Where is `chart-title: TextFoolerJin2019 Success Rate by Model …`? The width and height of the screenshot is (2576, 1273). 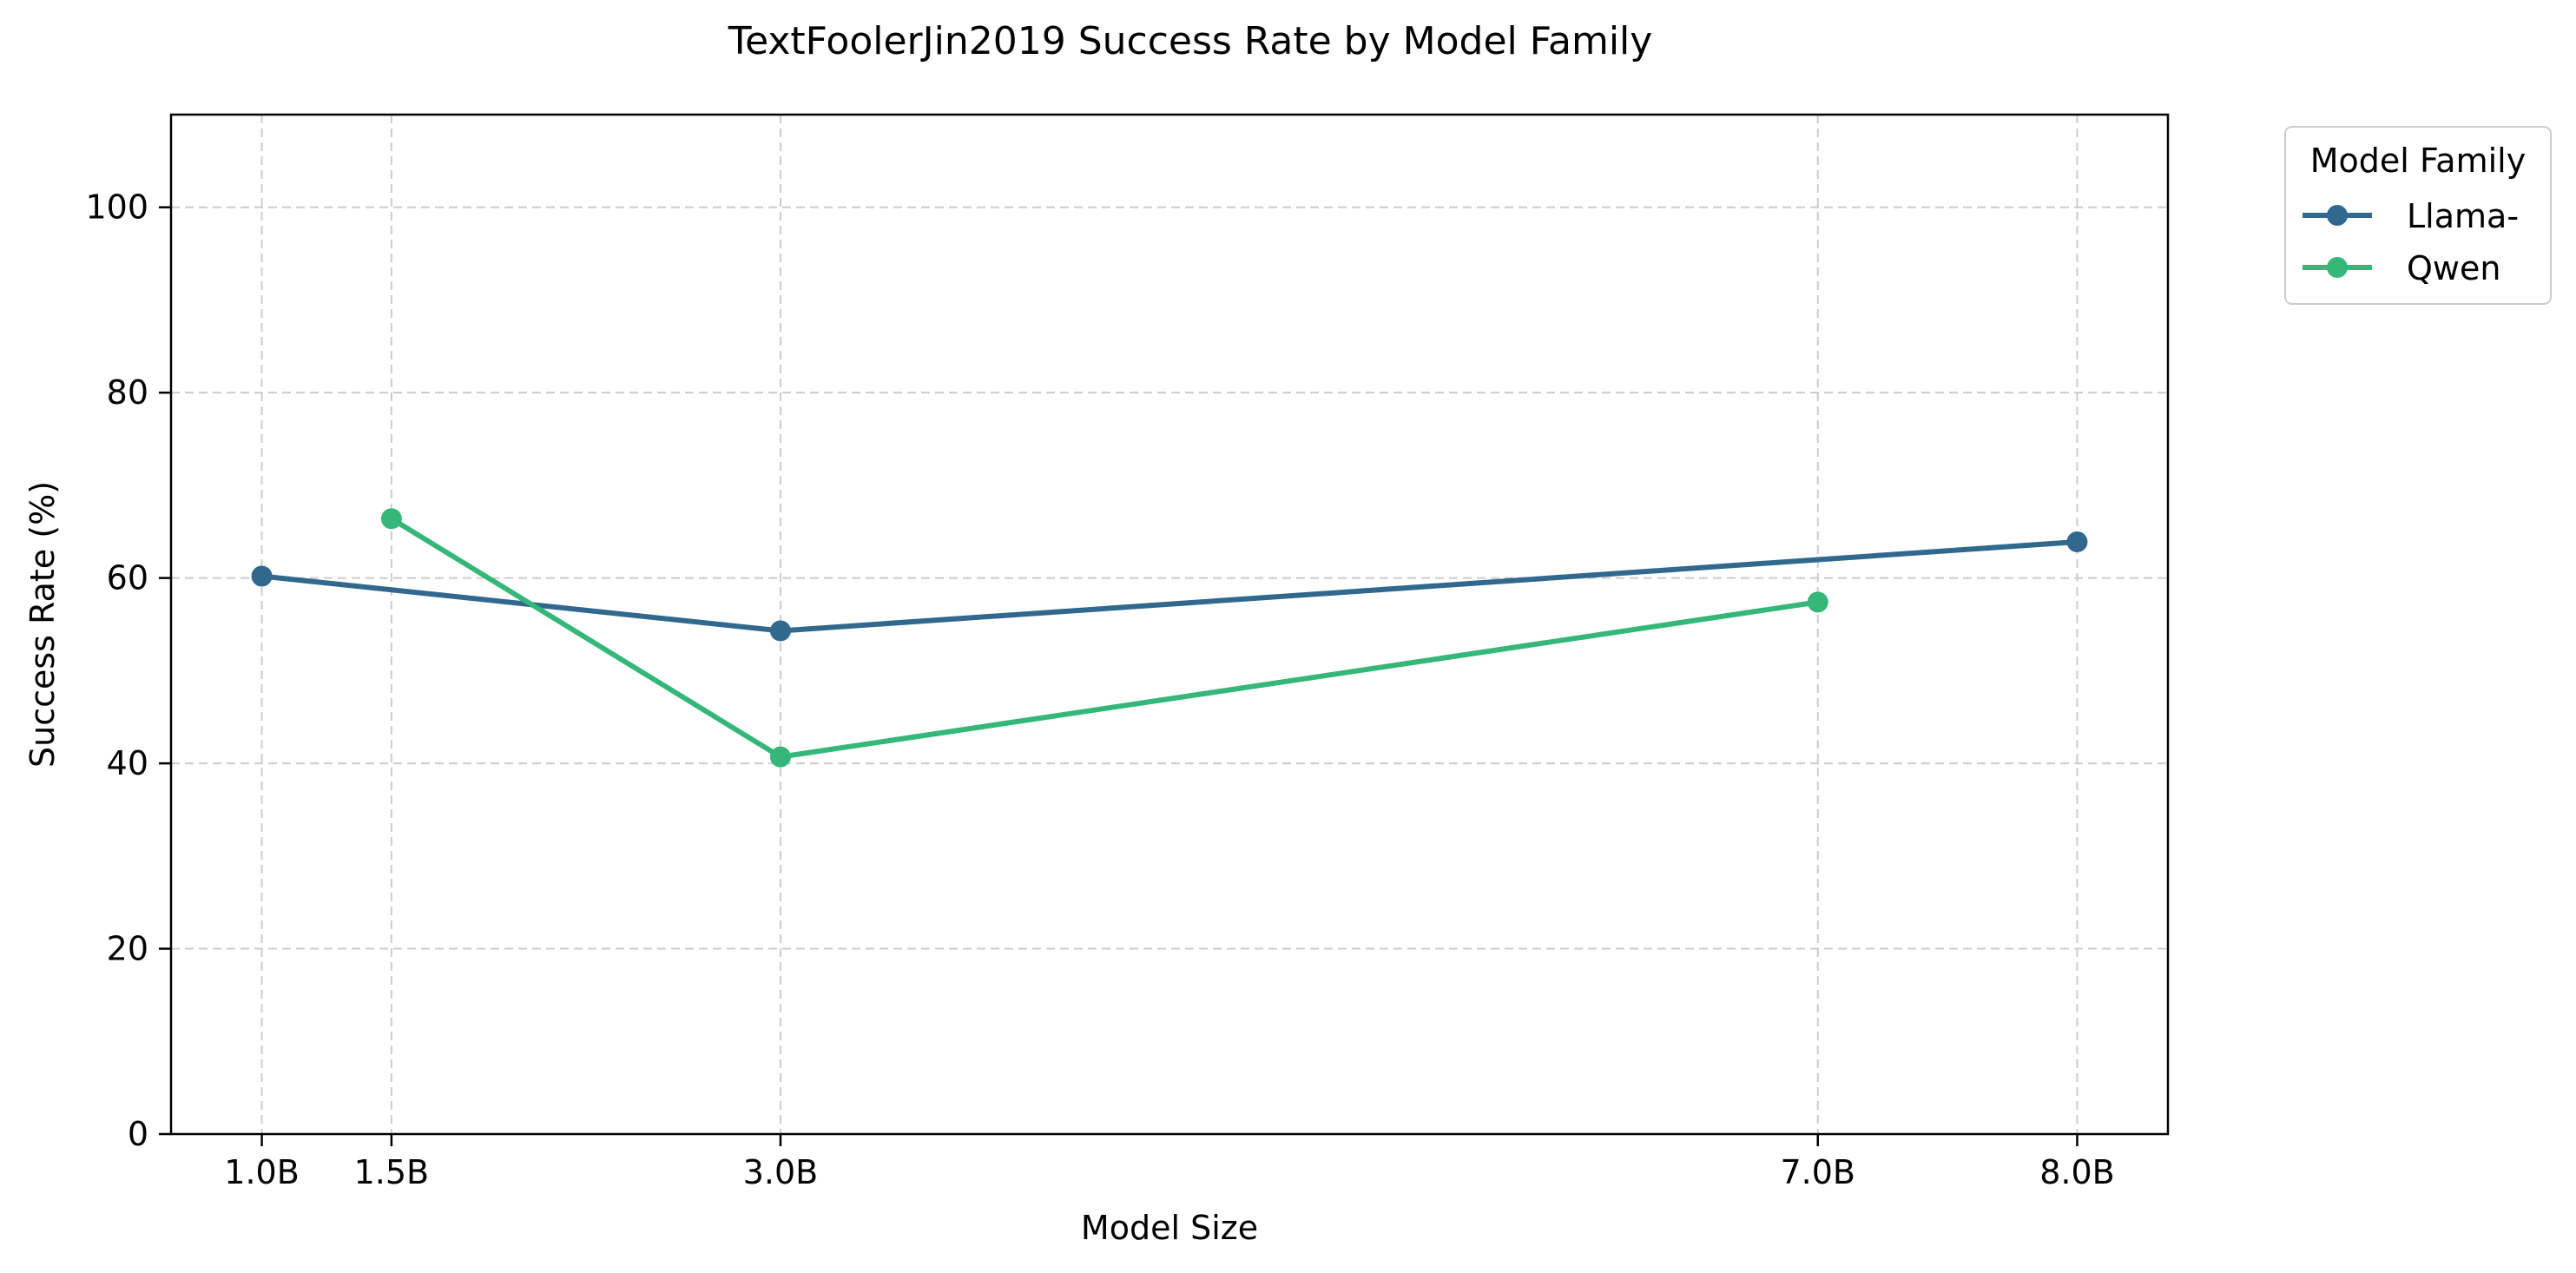
chart-title: TextFoolerJin2019 Success Rate by Model … is located at coordinates (1190, 41).